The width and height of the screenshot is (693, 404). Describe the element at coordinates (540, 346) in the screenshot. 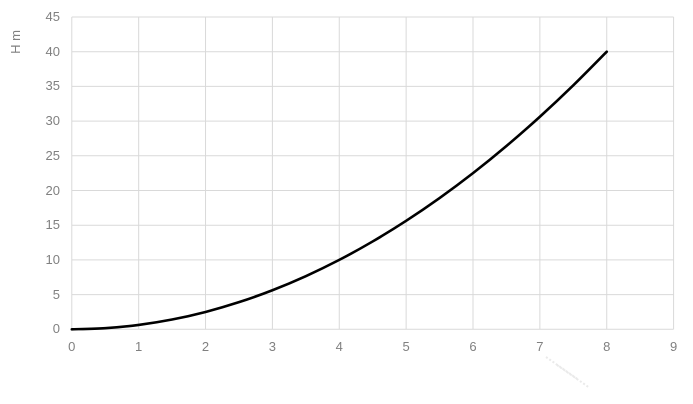

I see `x-tick-label: 7` at that location.